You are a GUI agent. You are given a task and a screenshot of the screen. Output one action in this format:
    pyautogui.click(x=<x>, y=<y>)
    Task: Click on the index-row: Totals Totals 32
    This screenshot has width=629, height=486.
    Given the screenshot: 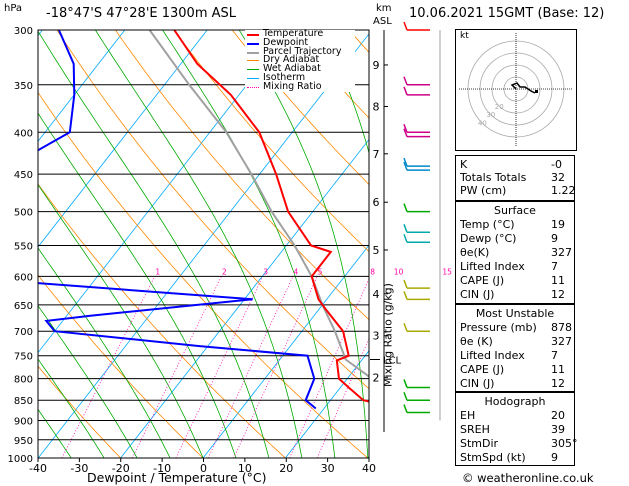 What is the action you would take?
    pyautogui.click(x=515, y=178)
    